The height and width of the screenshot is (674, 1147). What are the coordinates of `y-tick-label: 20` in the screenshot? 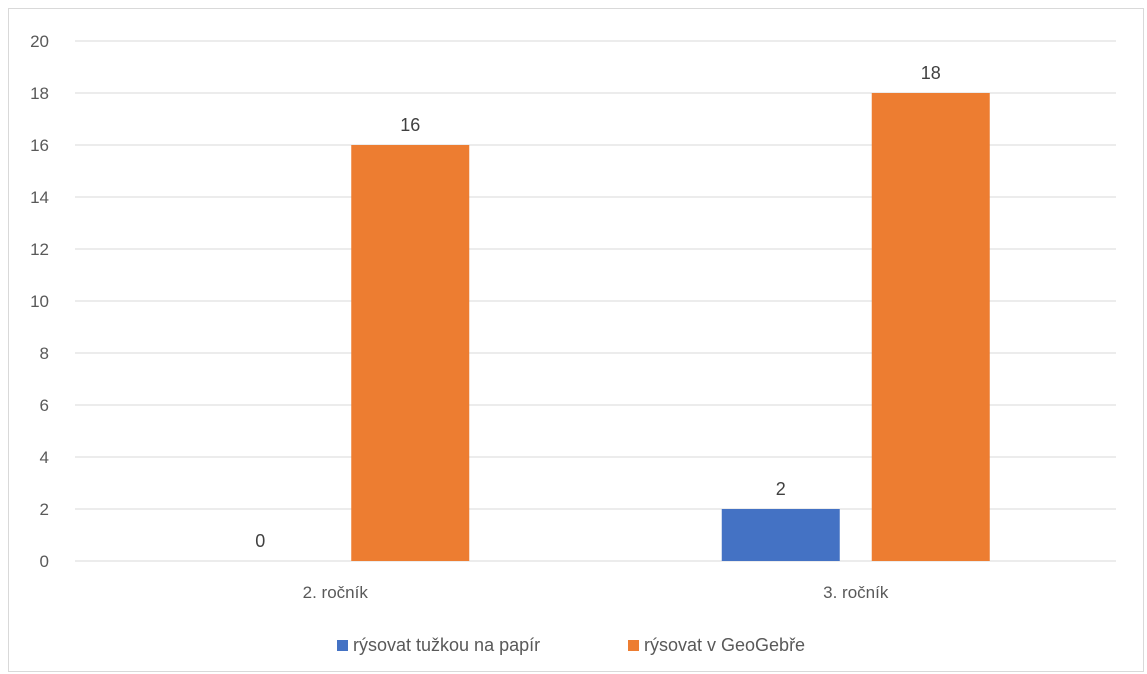 It's located at (39, 41).